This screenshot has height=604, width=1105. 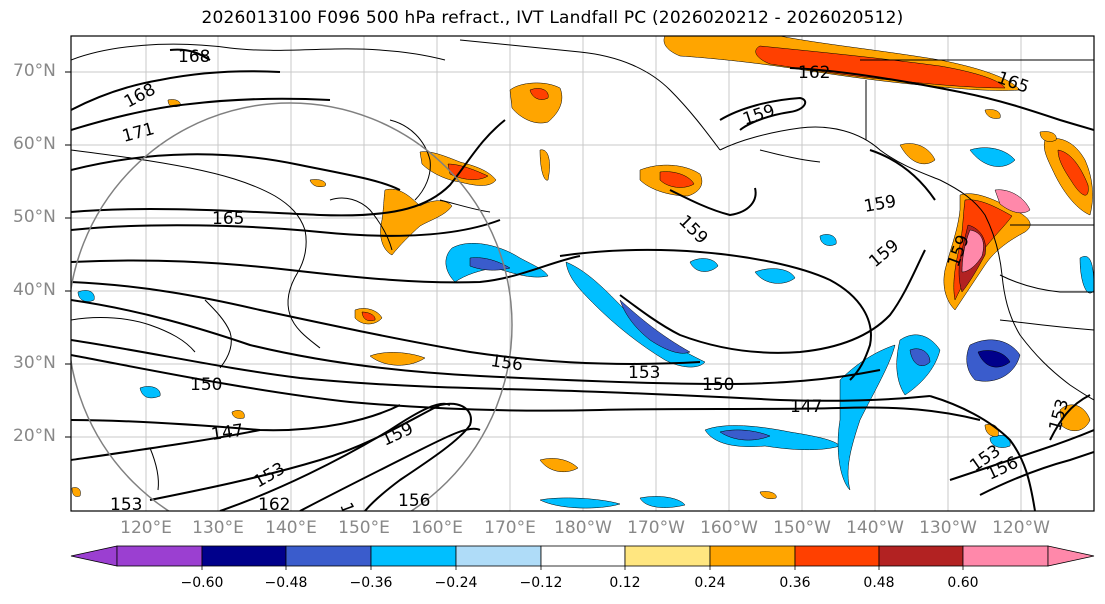 What do you see at coordinates (875, 528) in the screenshot?
I see `lon-label: 140°W` at bounding box center [875, 528].